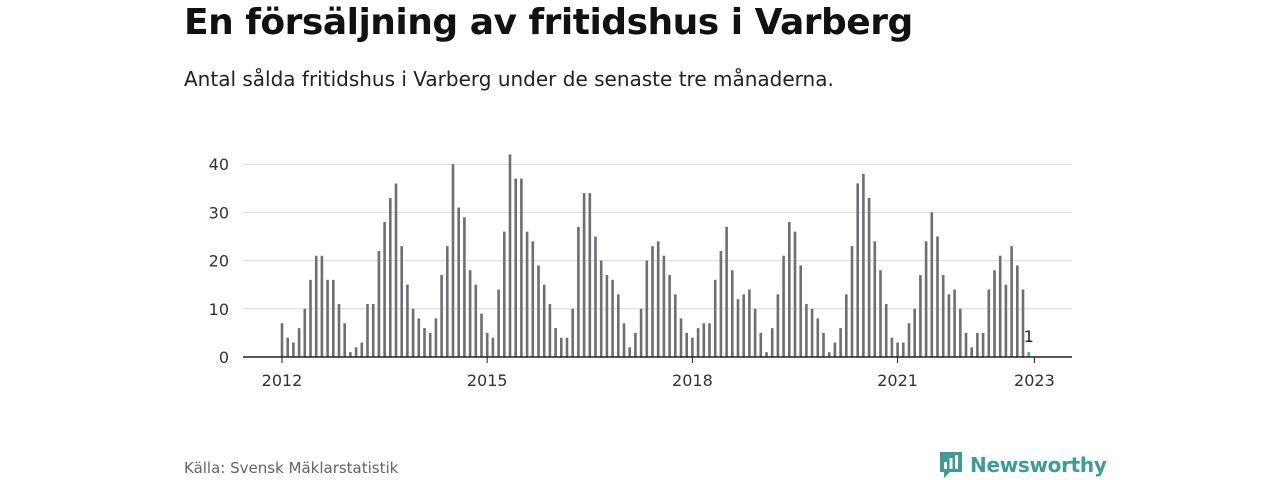  What do you see at coordinates (219, 309) in the screenshot?
I see `y-tick-label: 10` at bounding box center [219, 309].